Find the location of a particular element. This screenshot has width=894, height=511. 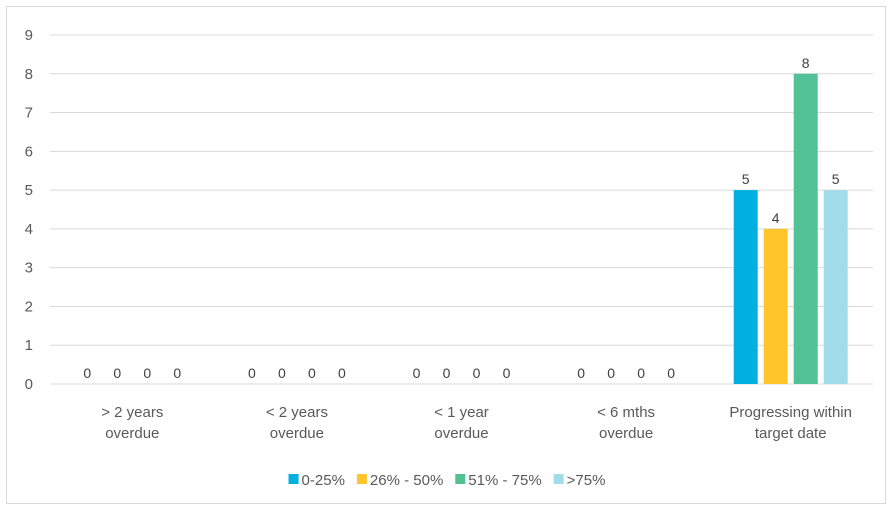

legend-item: >75% is located at coordinates (579, 480).